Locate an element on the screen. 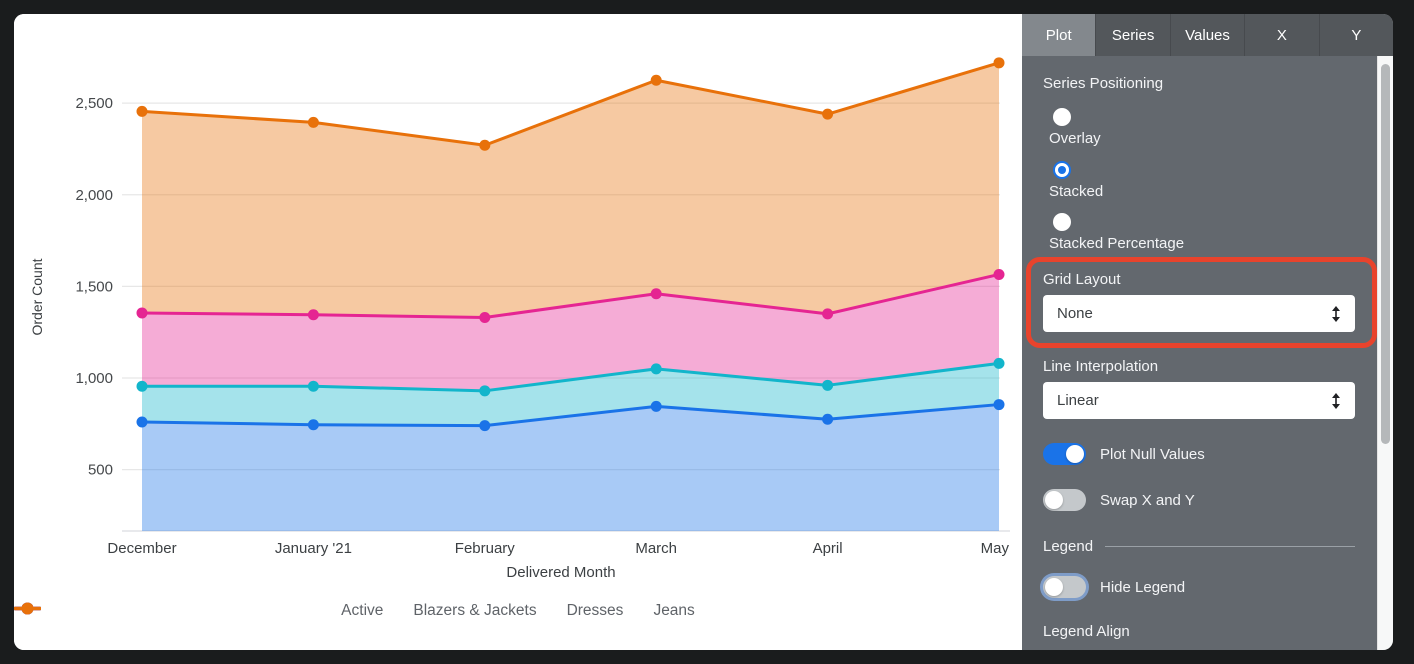  radio-option-overlay: Overlay is located at coordinates (1072, 127).